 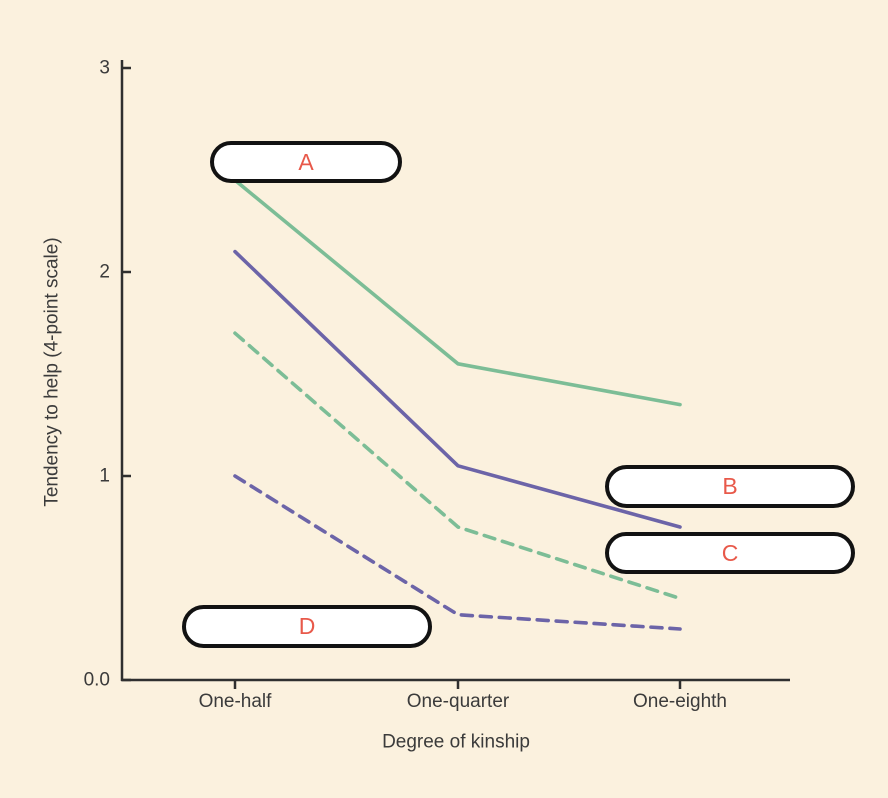 I want to click on answer-box-b: B, so click(x=730, y=486).